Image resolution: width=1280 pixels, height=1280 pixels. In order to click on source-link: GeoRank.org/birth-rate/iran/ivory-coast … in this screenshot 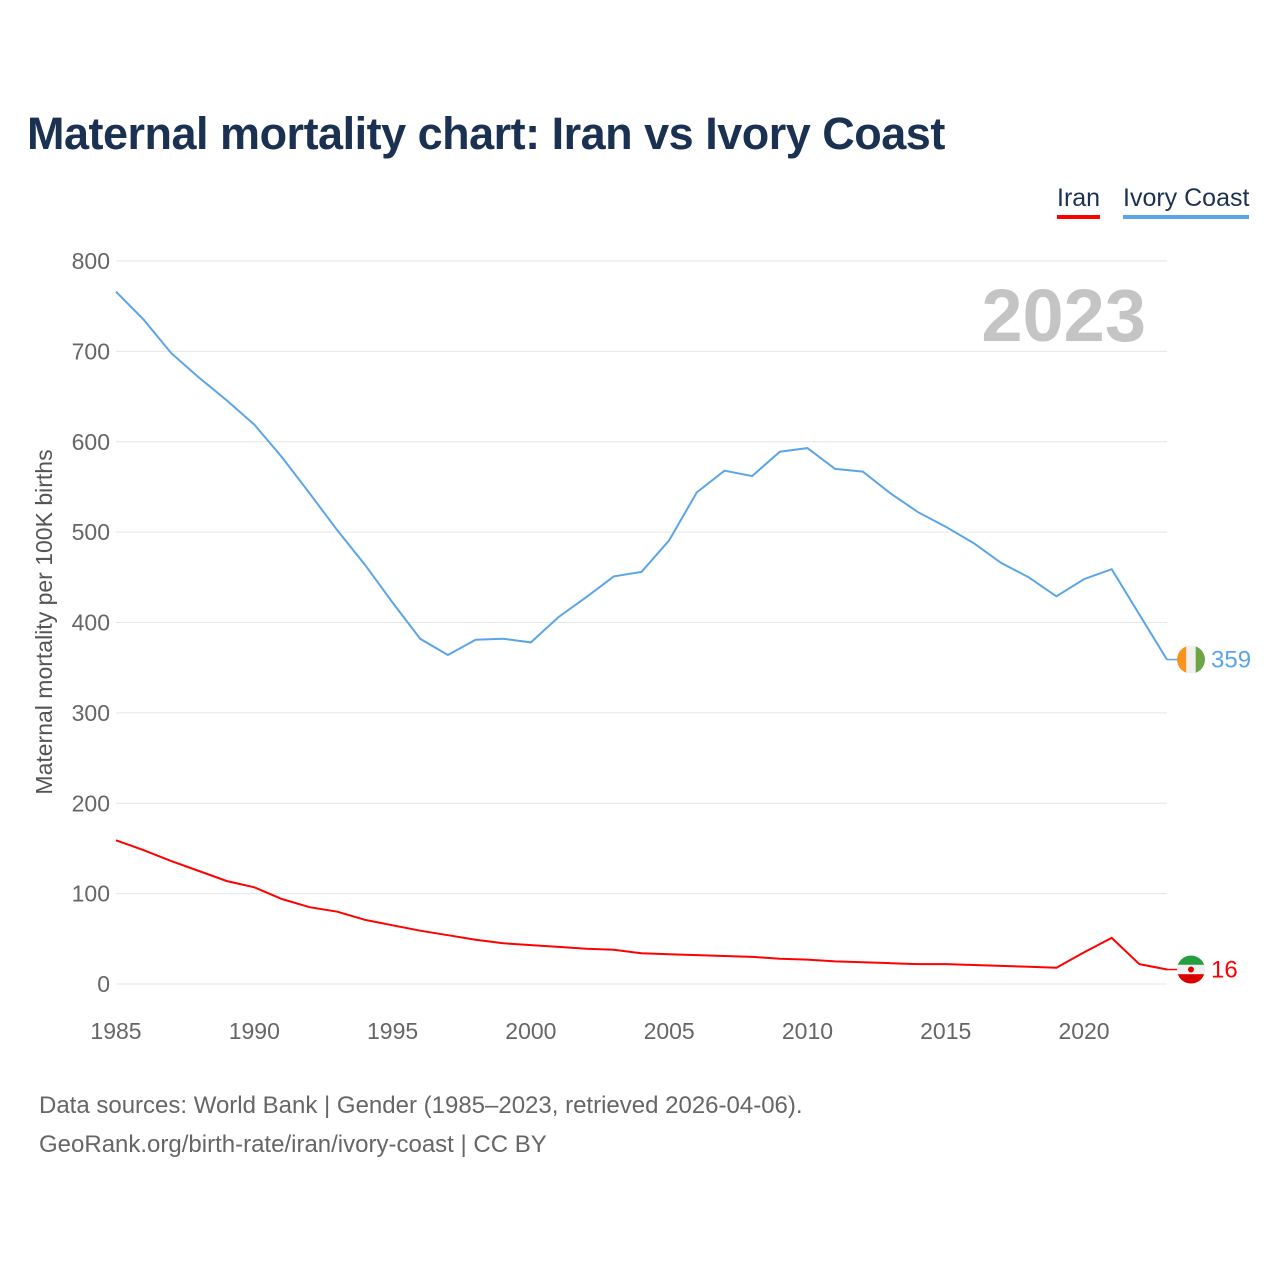, I will do `click(293, 1144)`.